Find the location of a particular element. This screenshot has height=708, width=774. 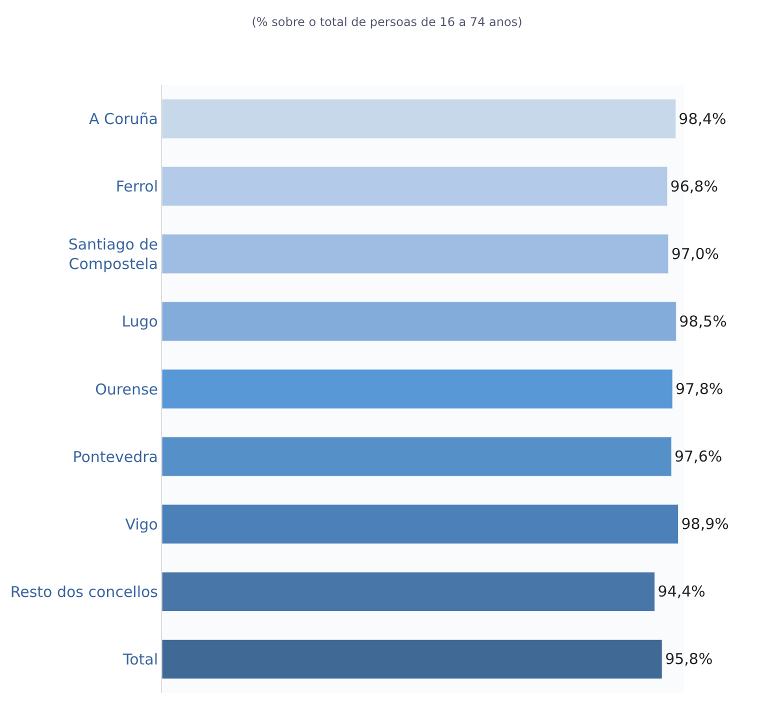

data-label: 97,8% is located at coordinates (700, 389).